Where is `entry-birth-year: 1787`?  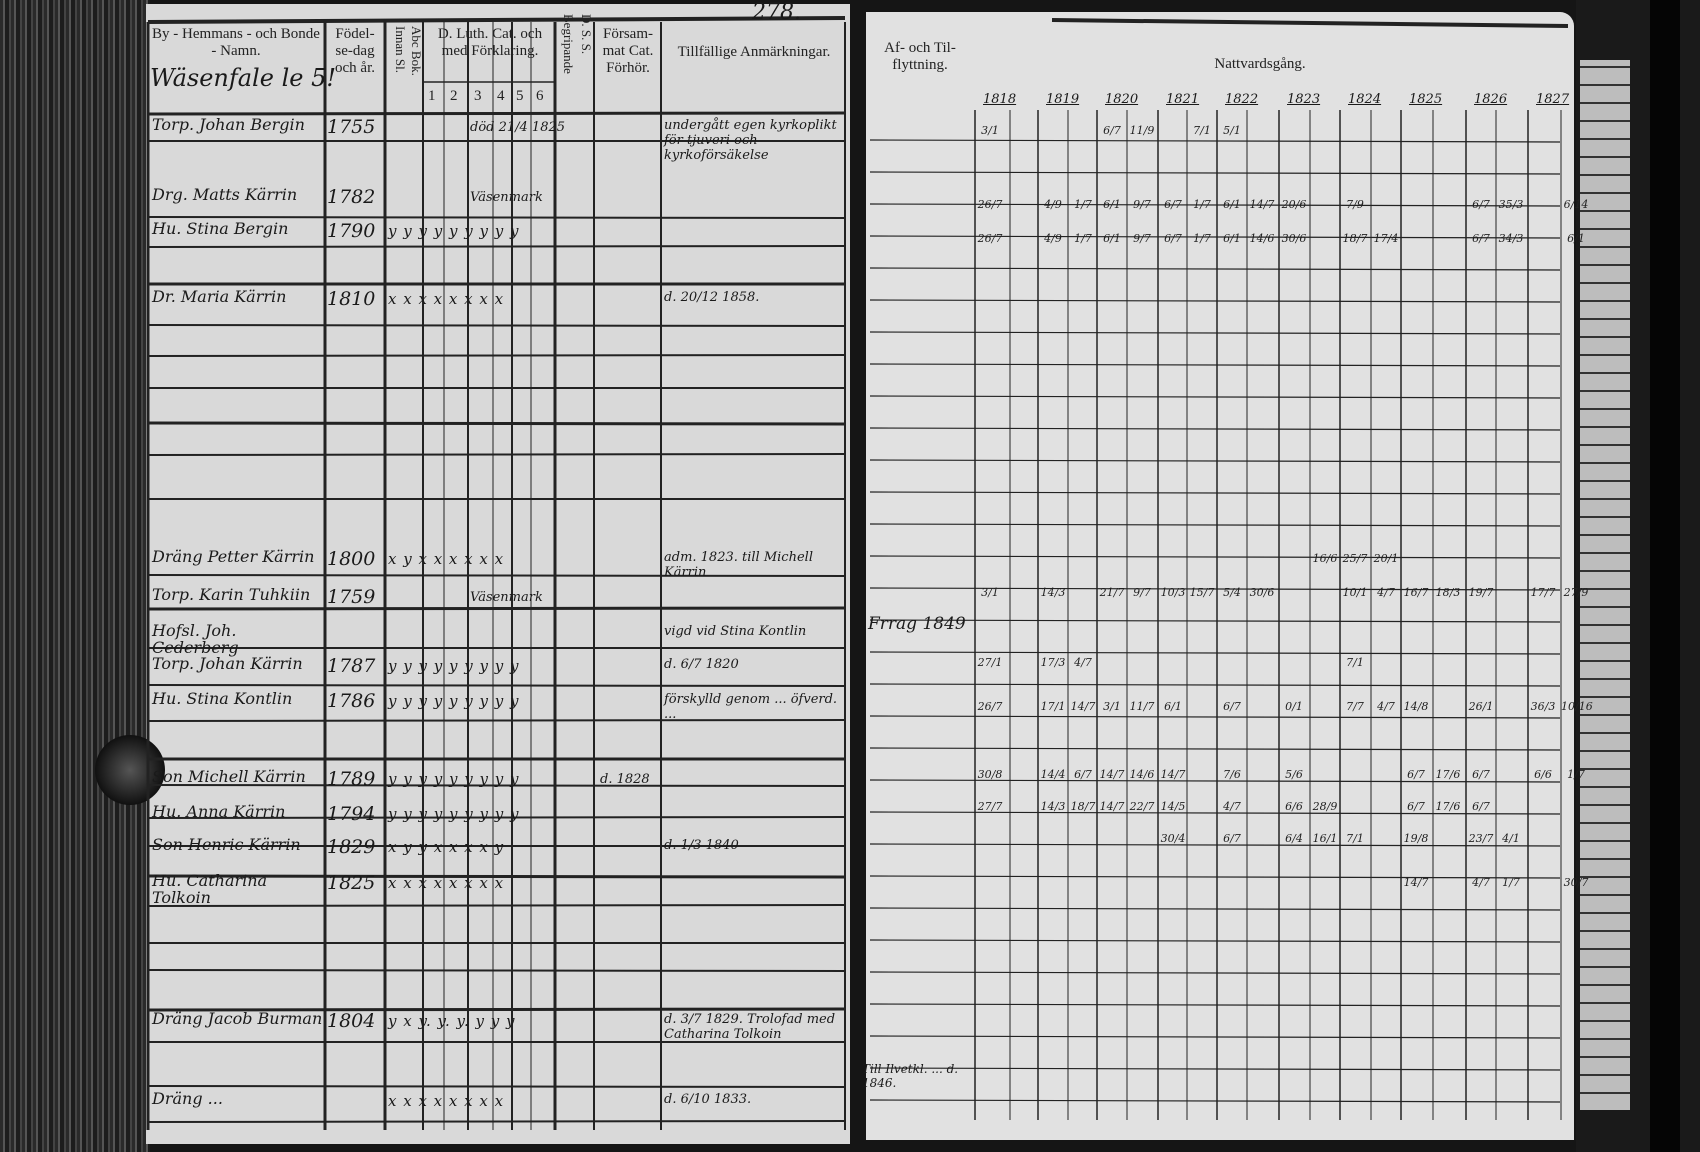
entry-birth-year: 1787 is located at coordinates (351, 666).